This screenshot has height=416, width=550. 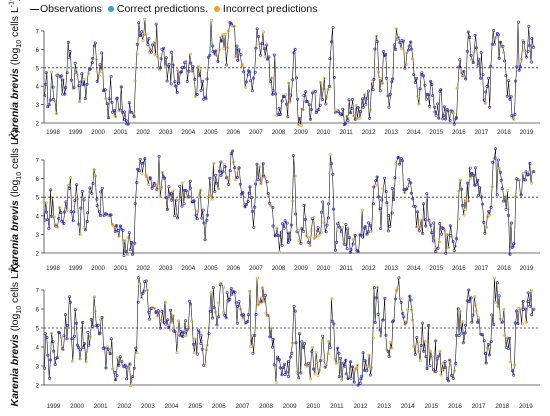 What do you see at coordinates (15, 265) in the screenshot?
I see `unit-part: )` at bounding box center [15, 265].